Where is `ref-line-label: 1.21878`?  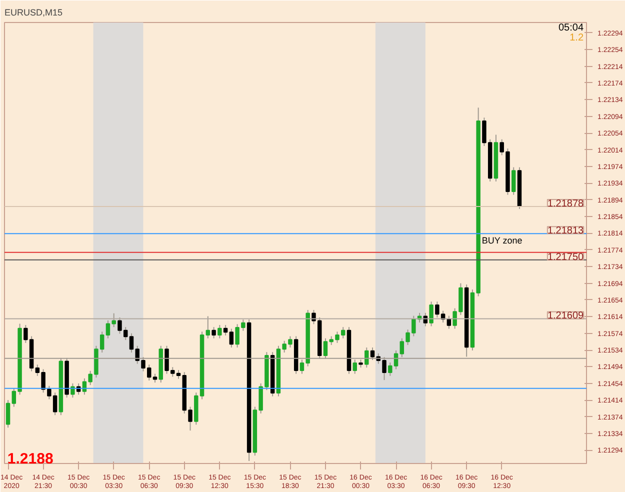 ref-line-label: 1.21878 is located at coordinates (565, 204).